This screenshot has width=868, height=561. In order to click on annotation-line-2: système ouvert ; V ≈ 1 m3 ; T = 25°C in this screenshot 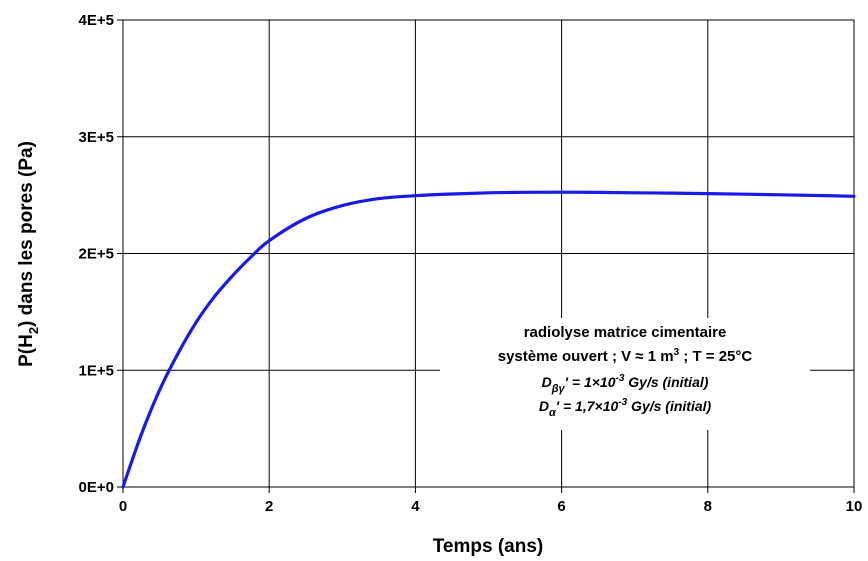, I will do `click(625, 356)`.